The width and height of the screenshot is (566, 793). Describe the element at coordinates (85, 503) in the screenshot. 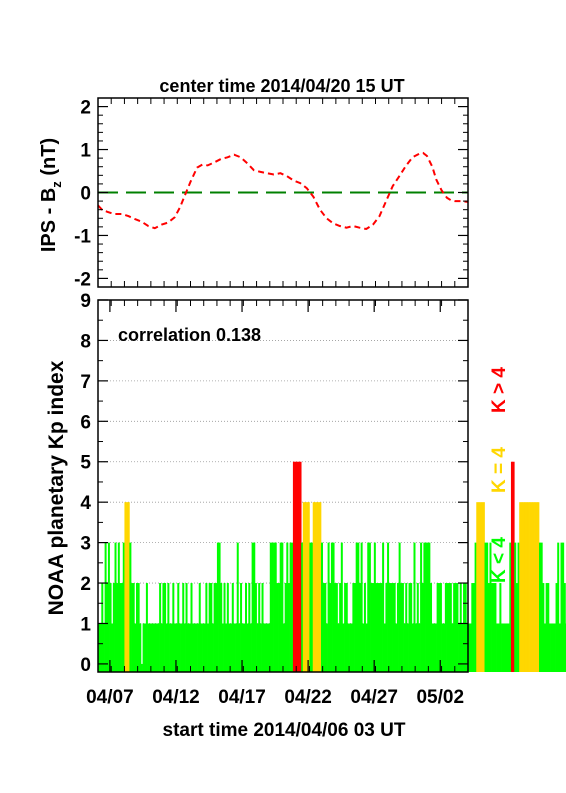

I see `bottom-y-tick-label: 4` at that location.